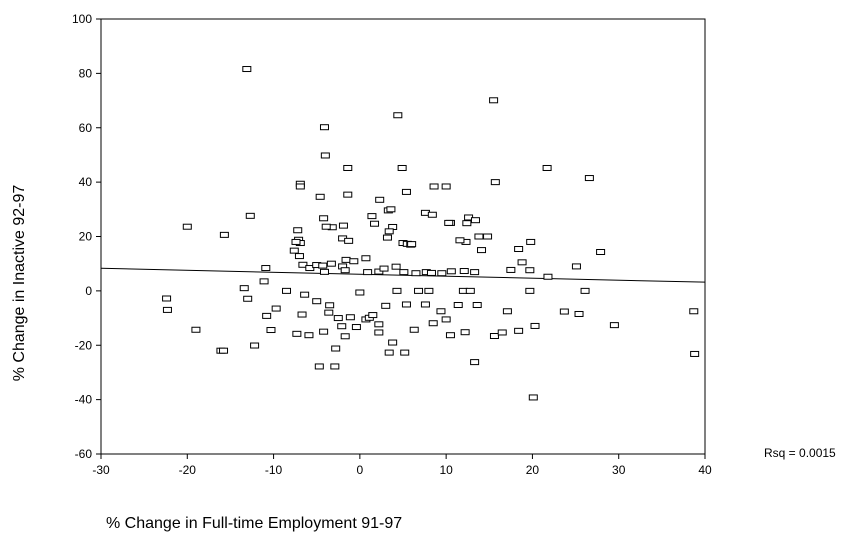  I want to click on x-tick-label: -10, so click(274, 470).